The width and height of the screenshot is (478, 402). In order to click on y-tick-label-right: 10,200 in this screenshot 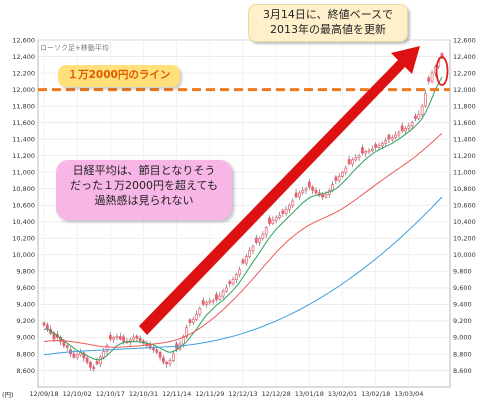, I will do `click(464, 239)`.